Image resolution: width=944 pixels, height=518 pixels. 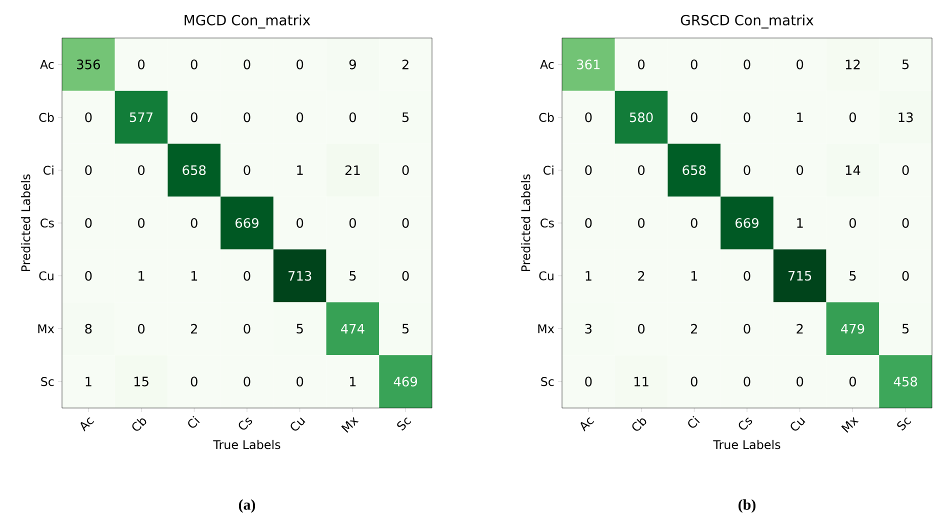 What do you see at coordinates (141, 117) in the screenshot?
I see `data-label: 577` at bounding box center [141, 117].